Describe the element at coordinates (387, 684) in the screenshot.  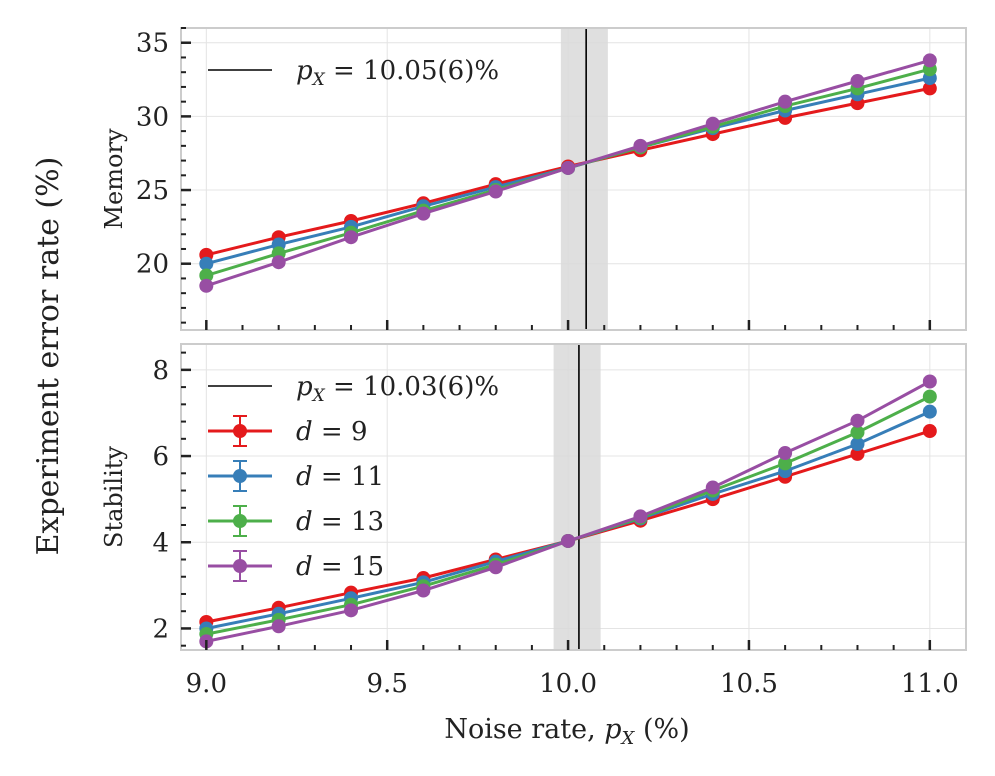
I see `x-tick-label: 9.5` at that location.